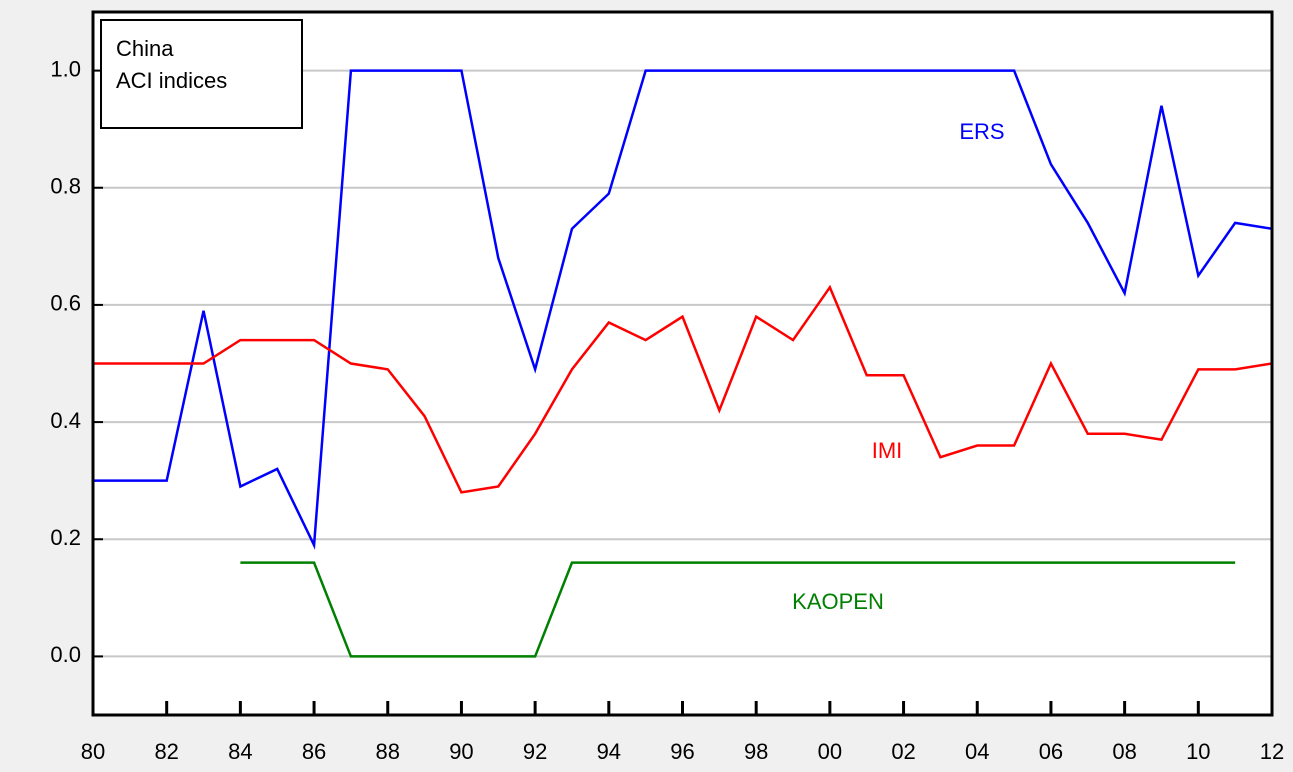 This screenshot has height=772, width=1293. Describe the element at coordinates (65, 303) in the screenshot. I see `y-tick-label: 0.6` at that location.